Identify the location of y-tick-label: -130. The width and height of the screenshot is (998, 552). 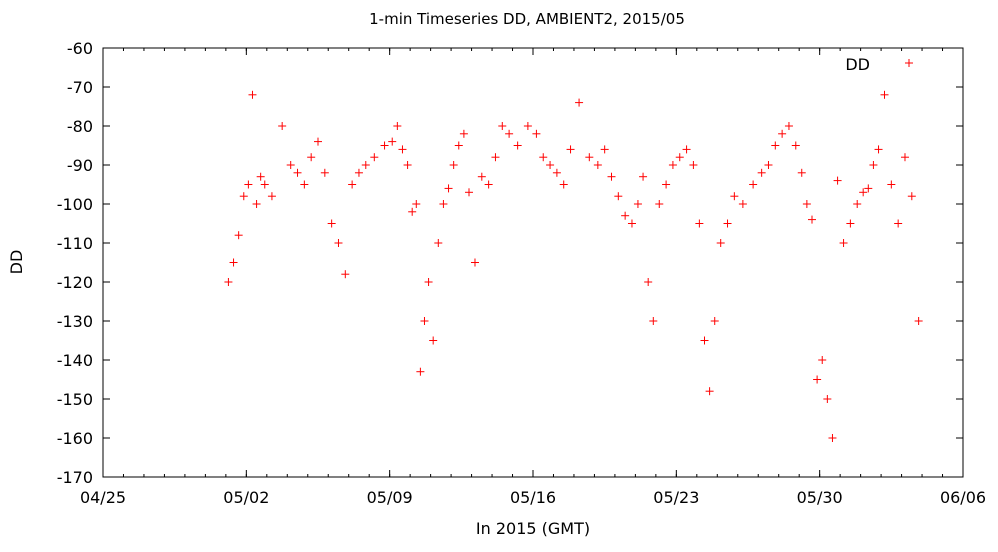
(75, 321).